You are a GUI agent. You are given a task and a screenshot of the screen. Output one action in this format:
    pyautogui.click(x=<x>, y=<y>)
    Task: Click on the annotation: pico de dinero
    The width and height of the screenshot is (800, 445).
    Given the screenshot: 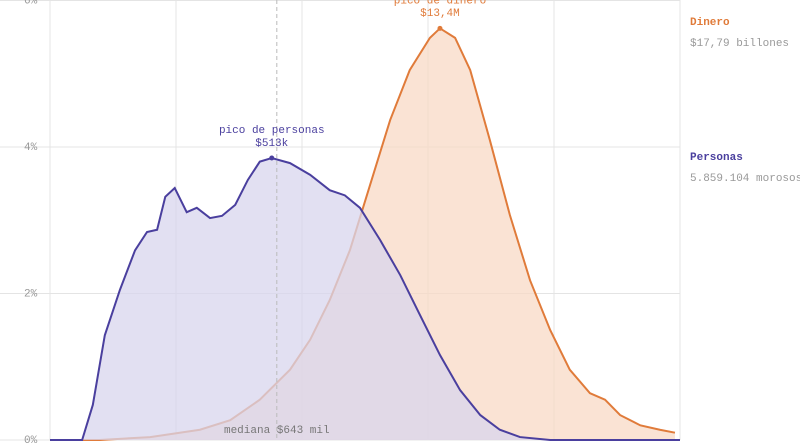 What is the action you would take?
    pyautogui.click(x=440, y=3)
    